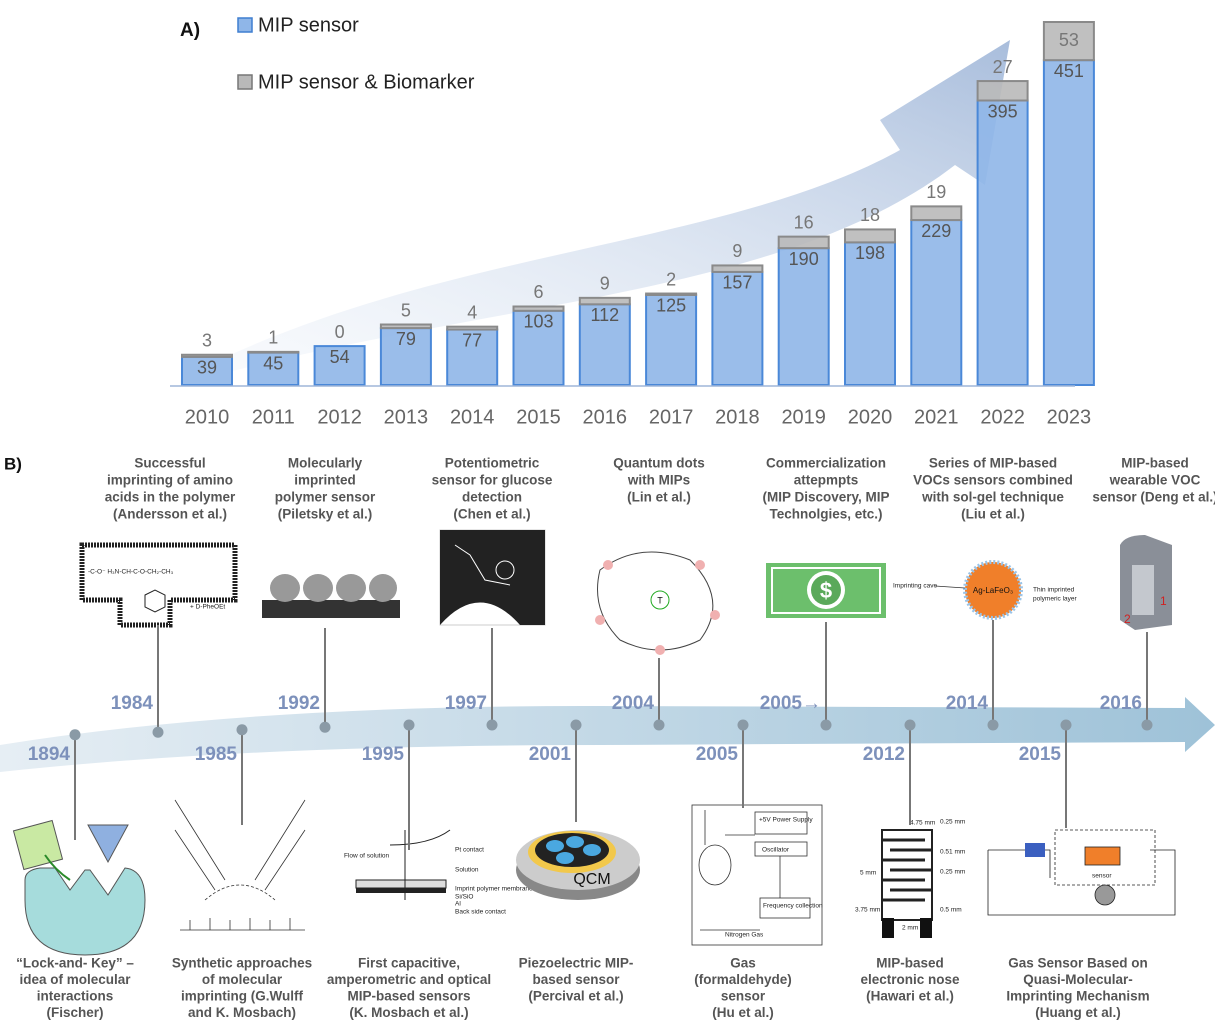 The width and height of the screenshot is (1215, 1022). What do you see at coordinates (1078, 1012) in the screenshot?
I see `caption: (Huang et al.)` at bounding box center [1078, 1012].